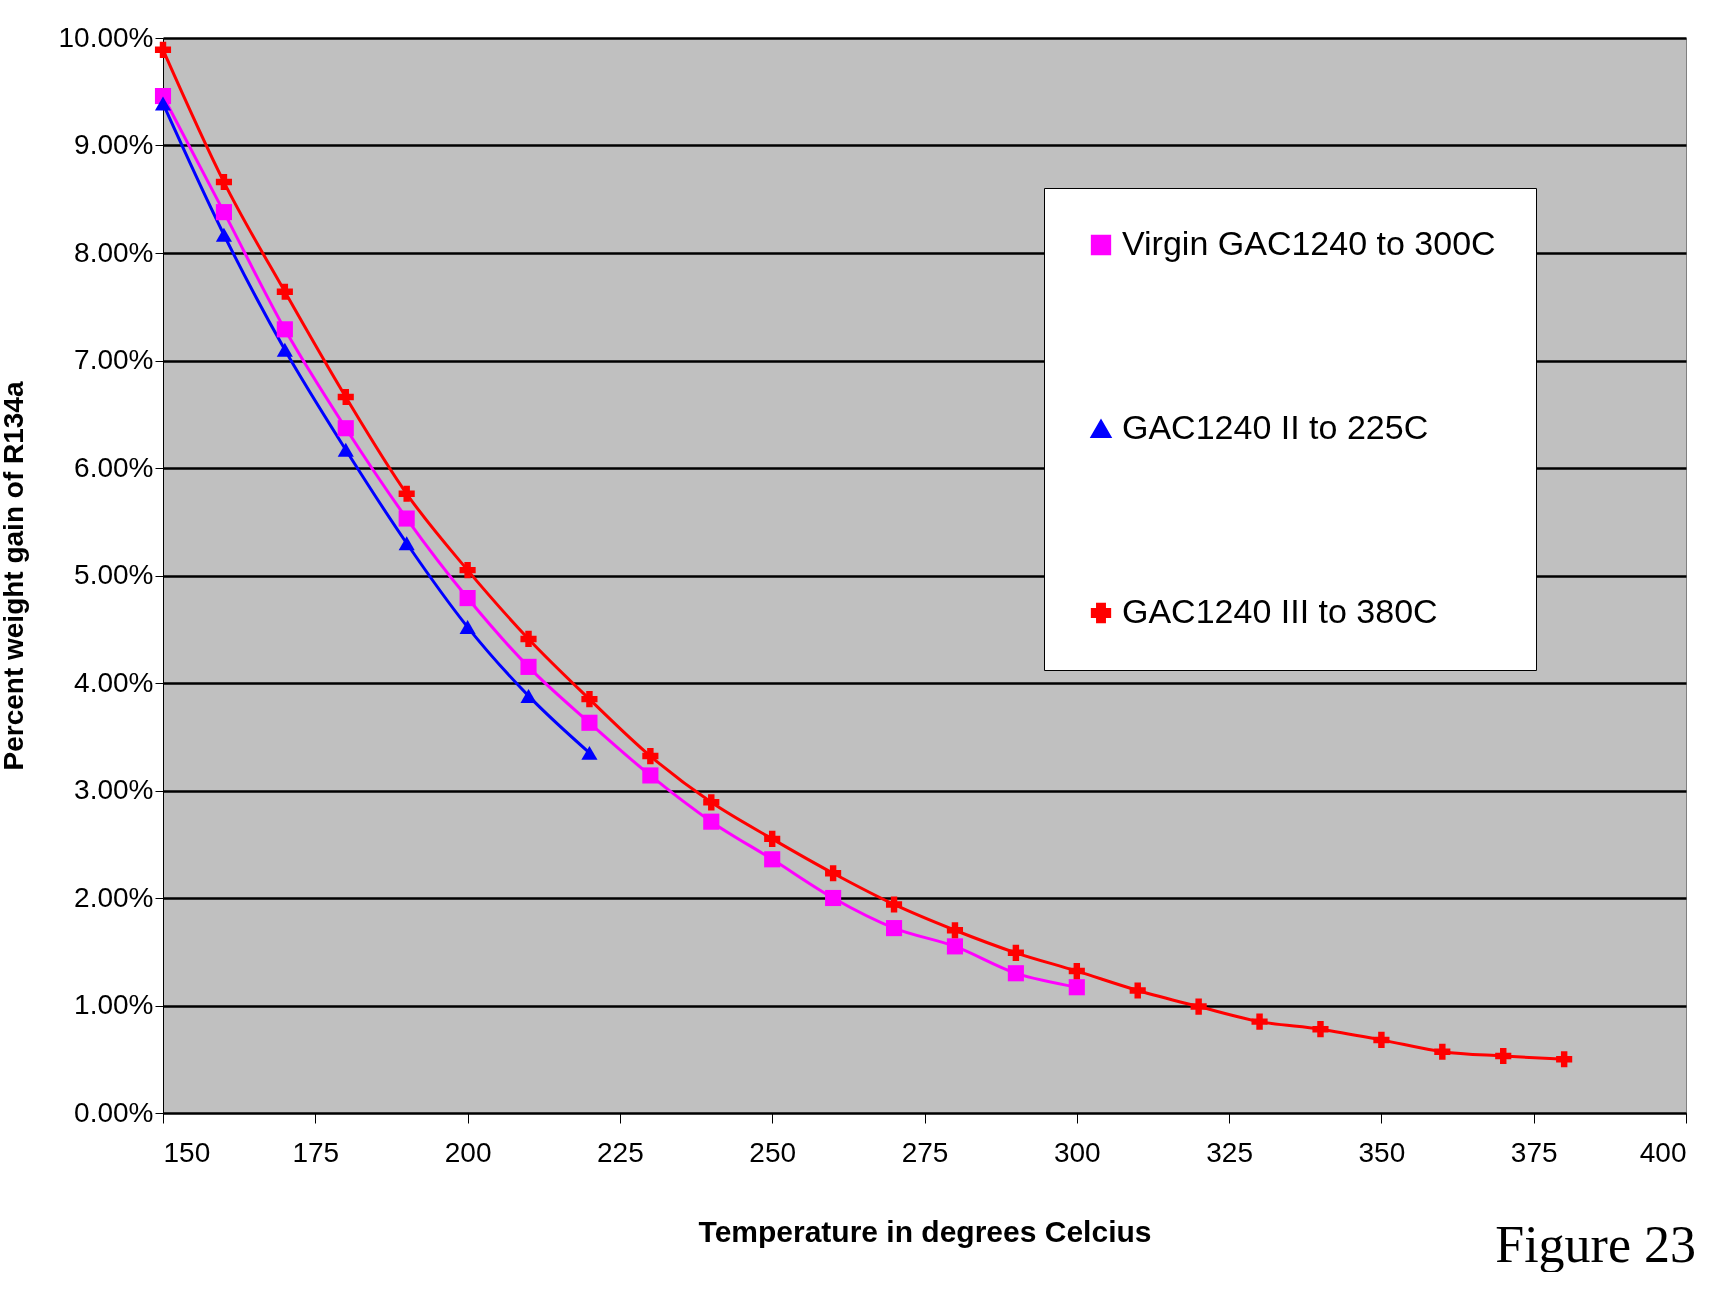  I want to click on legend-label: GAC1240 II to 225C, so click(1275, 427).